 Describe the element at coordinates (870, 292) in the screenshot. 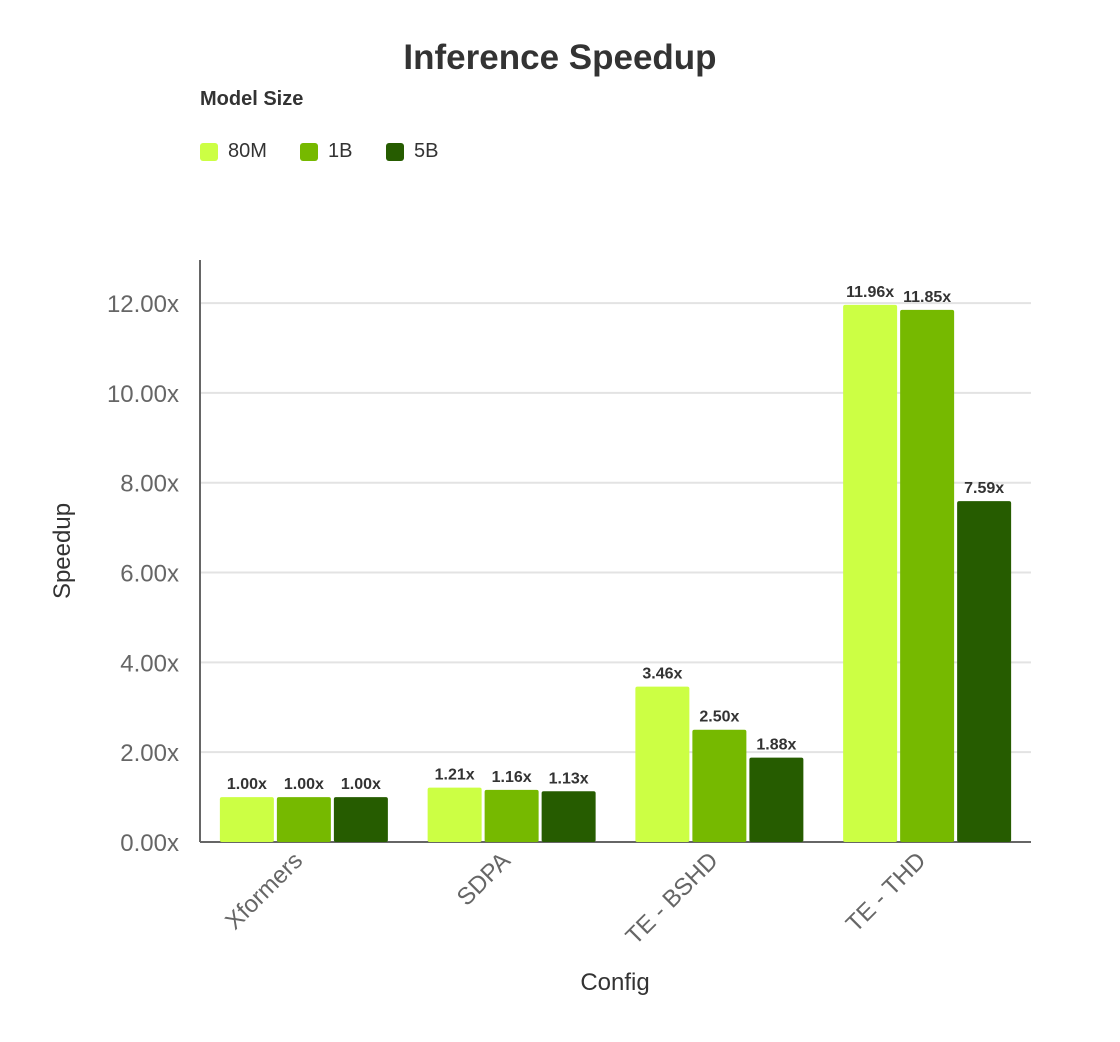

I see `data-label: 11.96x` at that location.